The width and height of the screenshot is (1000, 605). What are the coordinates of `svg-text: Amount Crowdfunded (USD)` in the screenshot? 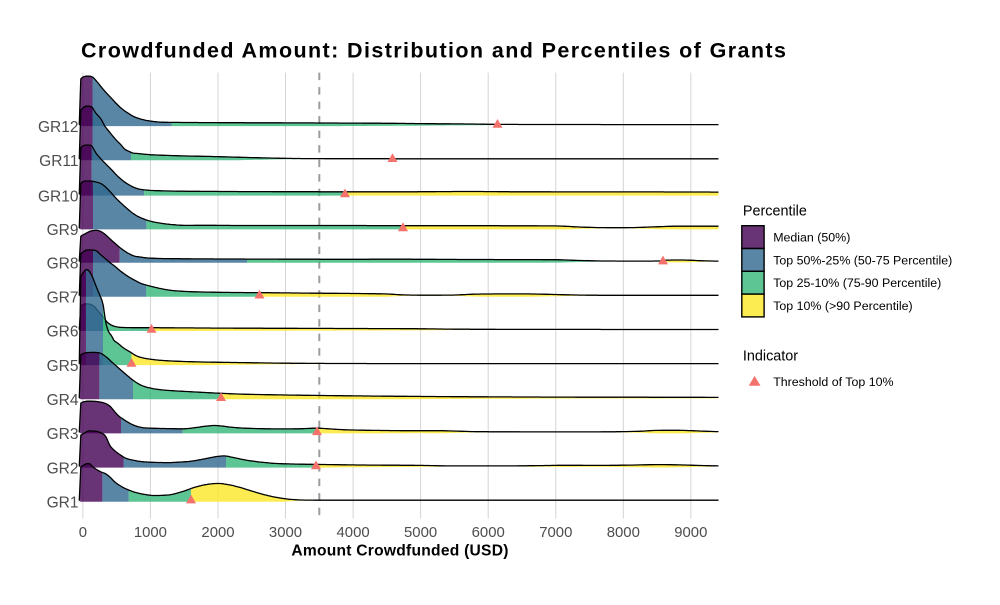 It's located at (399, 551).